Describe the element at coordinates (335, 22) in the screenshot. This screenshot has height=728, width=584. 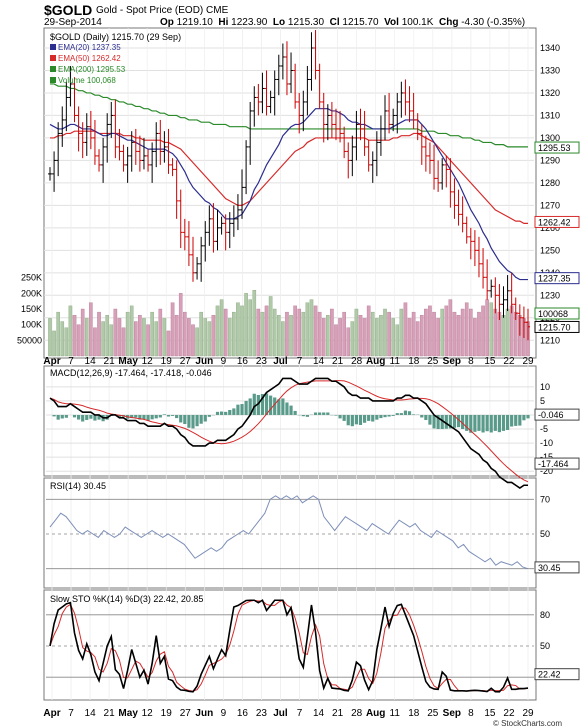
I see `close-label: Cl` at that location.